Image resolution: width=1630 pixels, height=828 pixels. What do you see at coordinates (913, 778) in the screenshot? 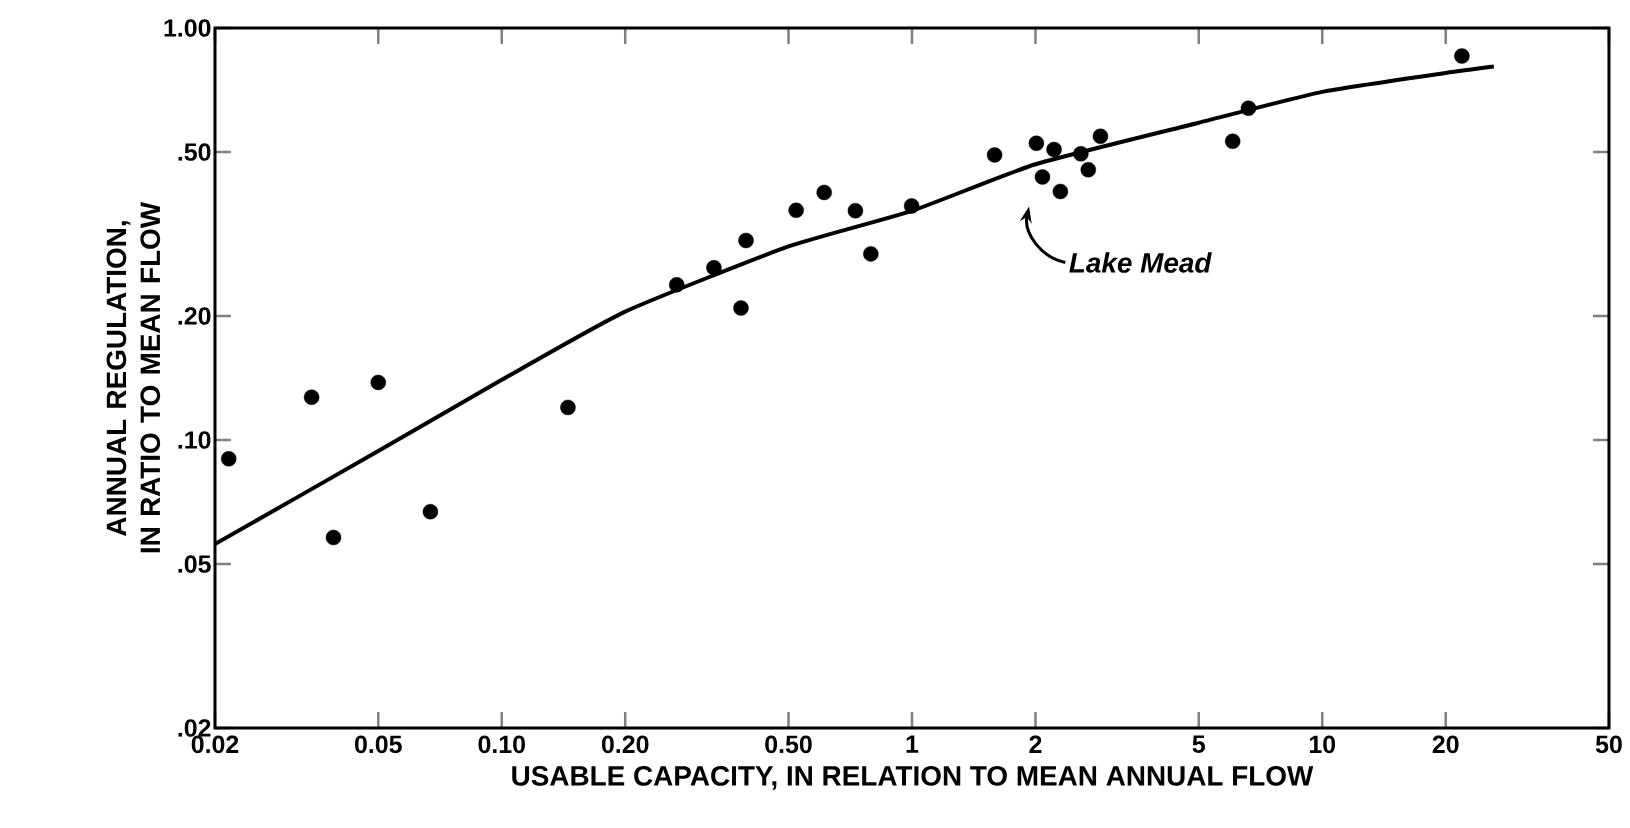
I see `x-axis-title: USABLE CAPACITY, IN RELATION TO MEAN ANNUAL FLOW` at bounding box center [913, 778].